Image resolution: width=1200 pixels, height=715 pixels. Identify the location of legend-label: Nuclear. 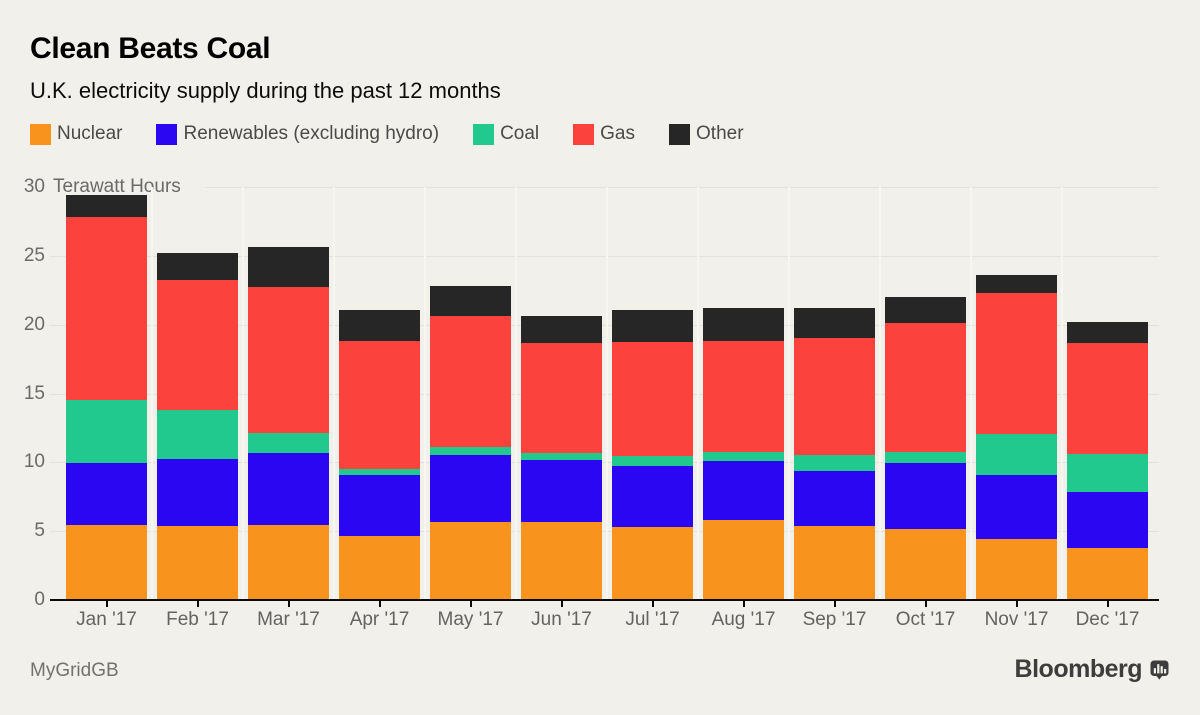
(90, 133).